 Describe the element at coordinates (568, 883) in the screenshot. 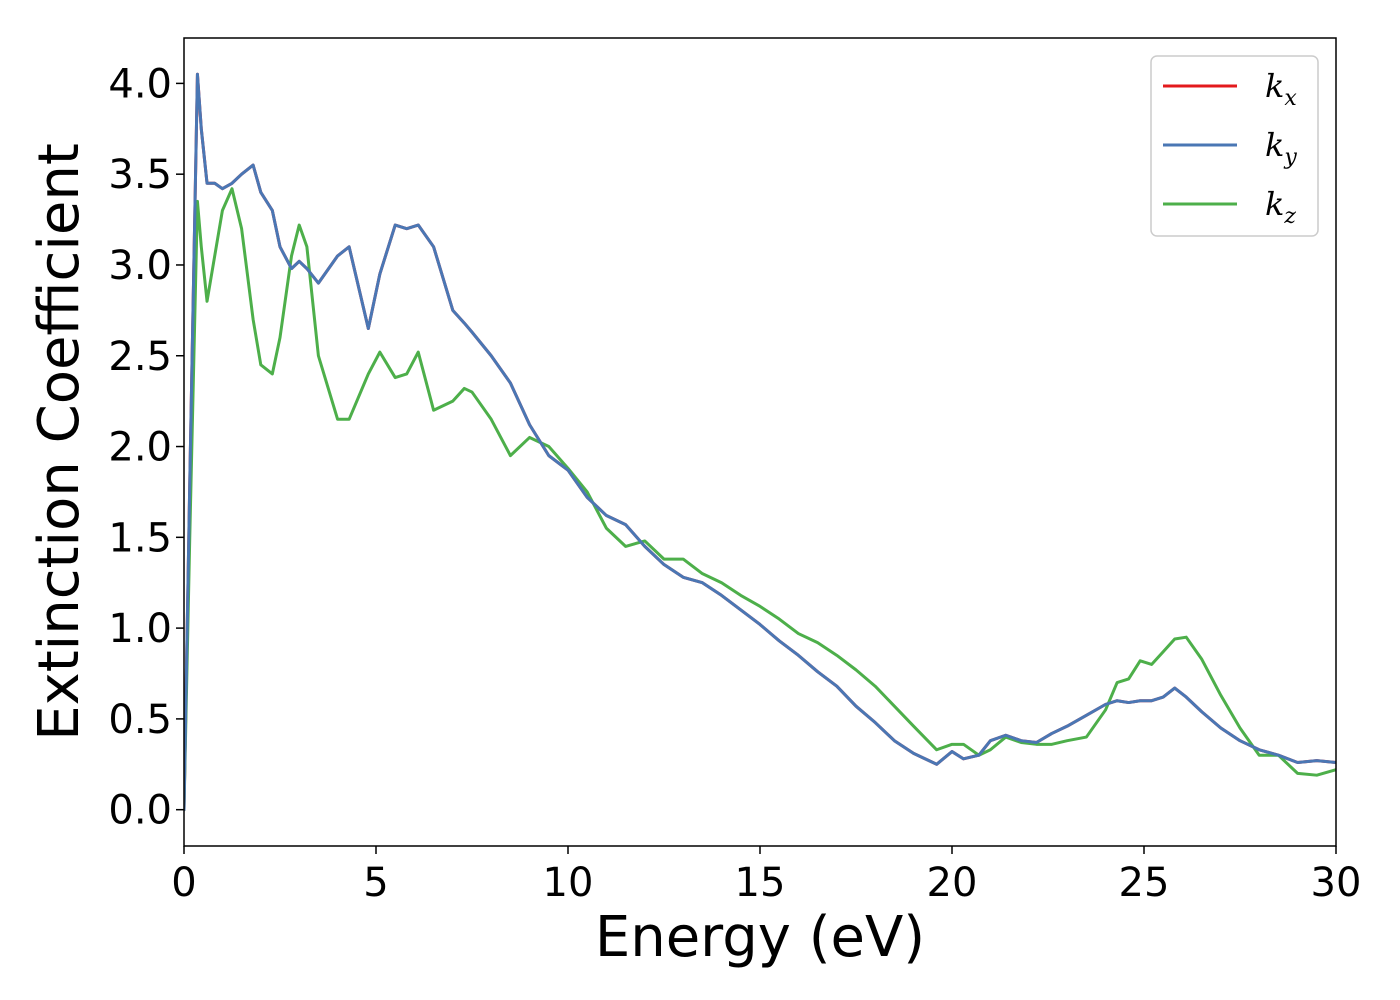

I see `x-tick-label: 10` at that location.